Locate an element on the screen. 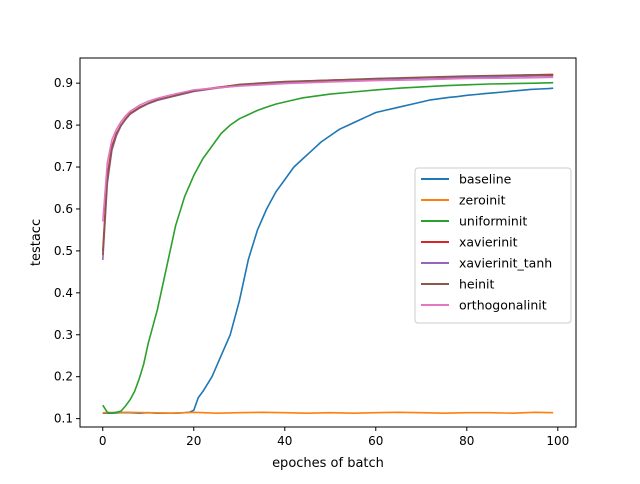  y-tick-label: 0.1 is located at coordinates (63, 419).